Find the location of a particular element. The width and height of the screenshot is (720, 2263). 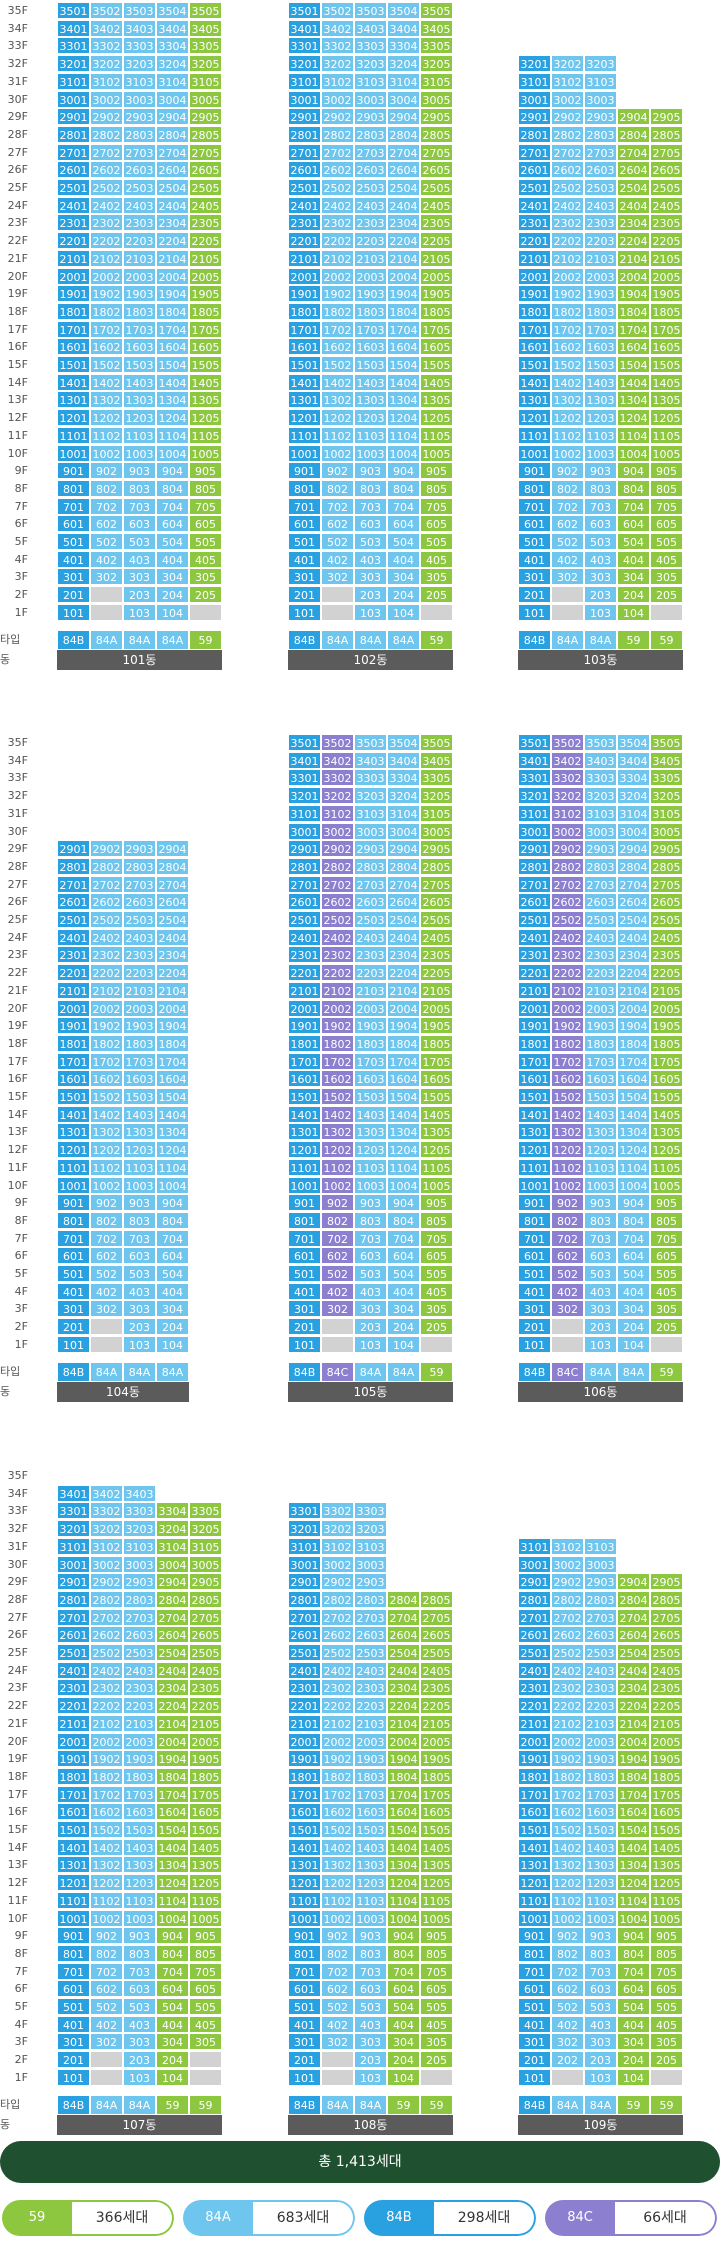

unit-cell: 3501 is located at coordinates (534, 742).